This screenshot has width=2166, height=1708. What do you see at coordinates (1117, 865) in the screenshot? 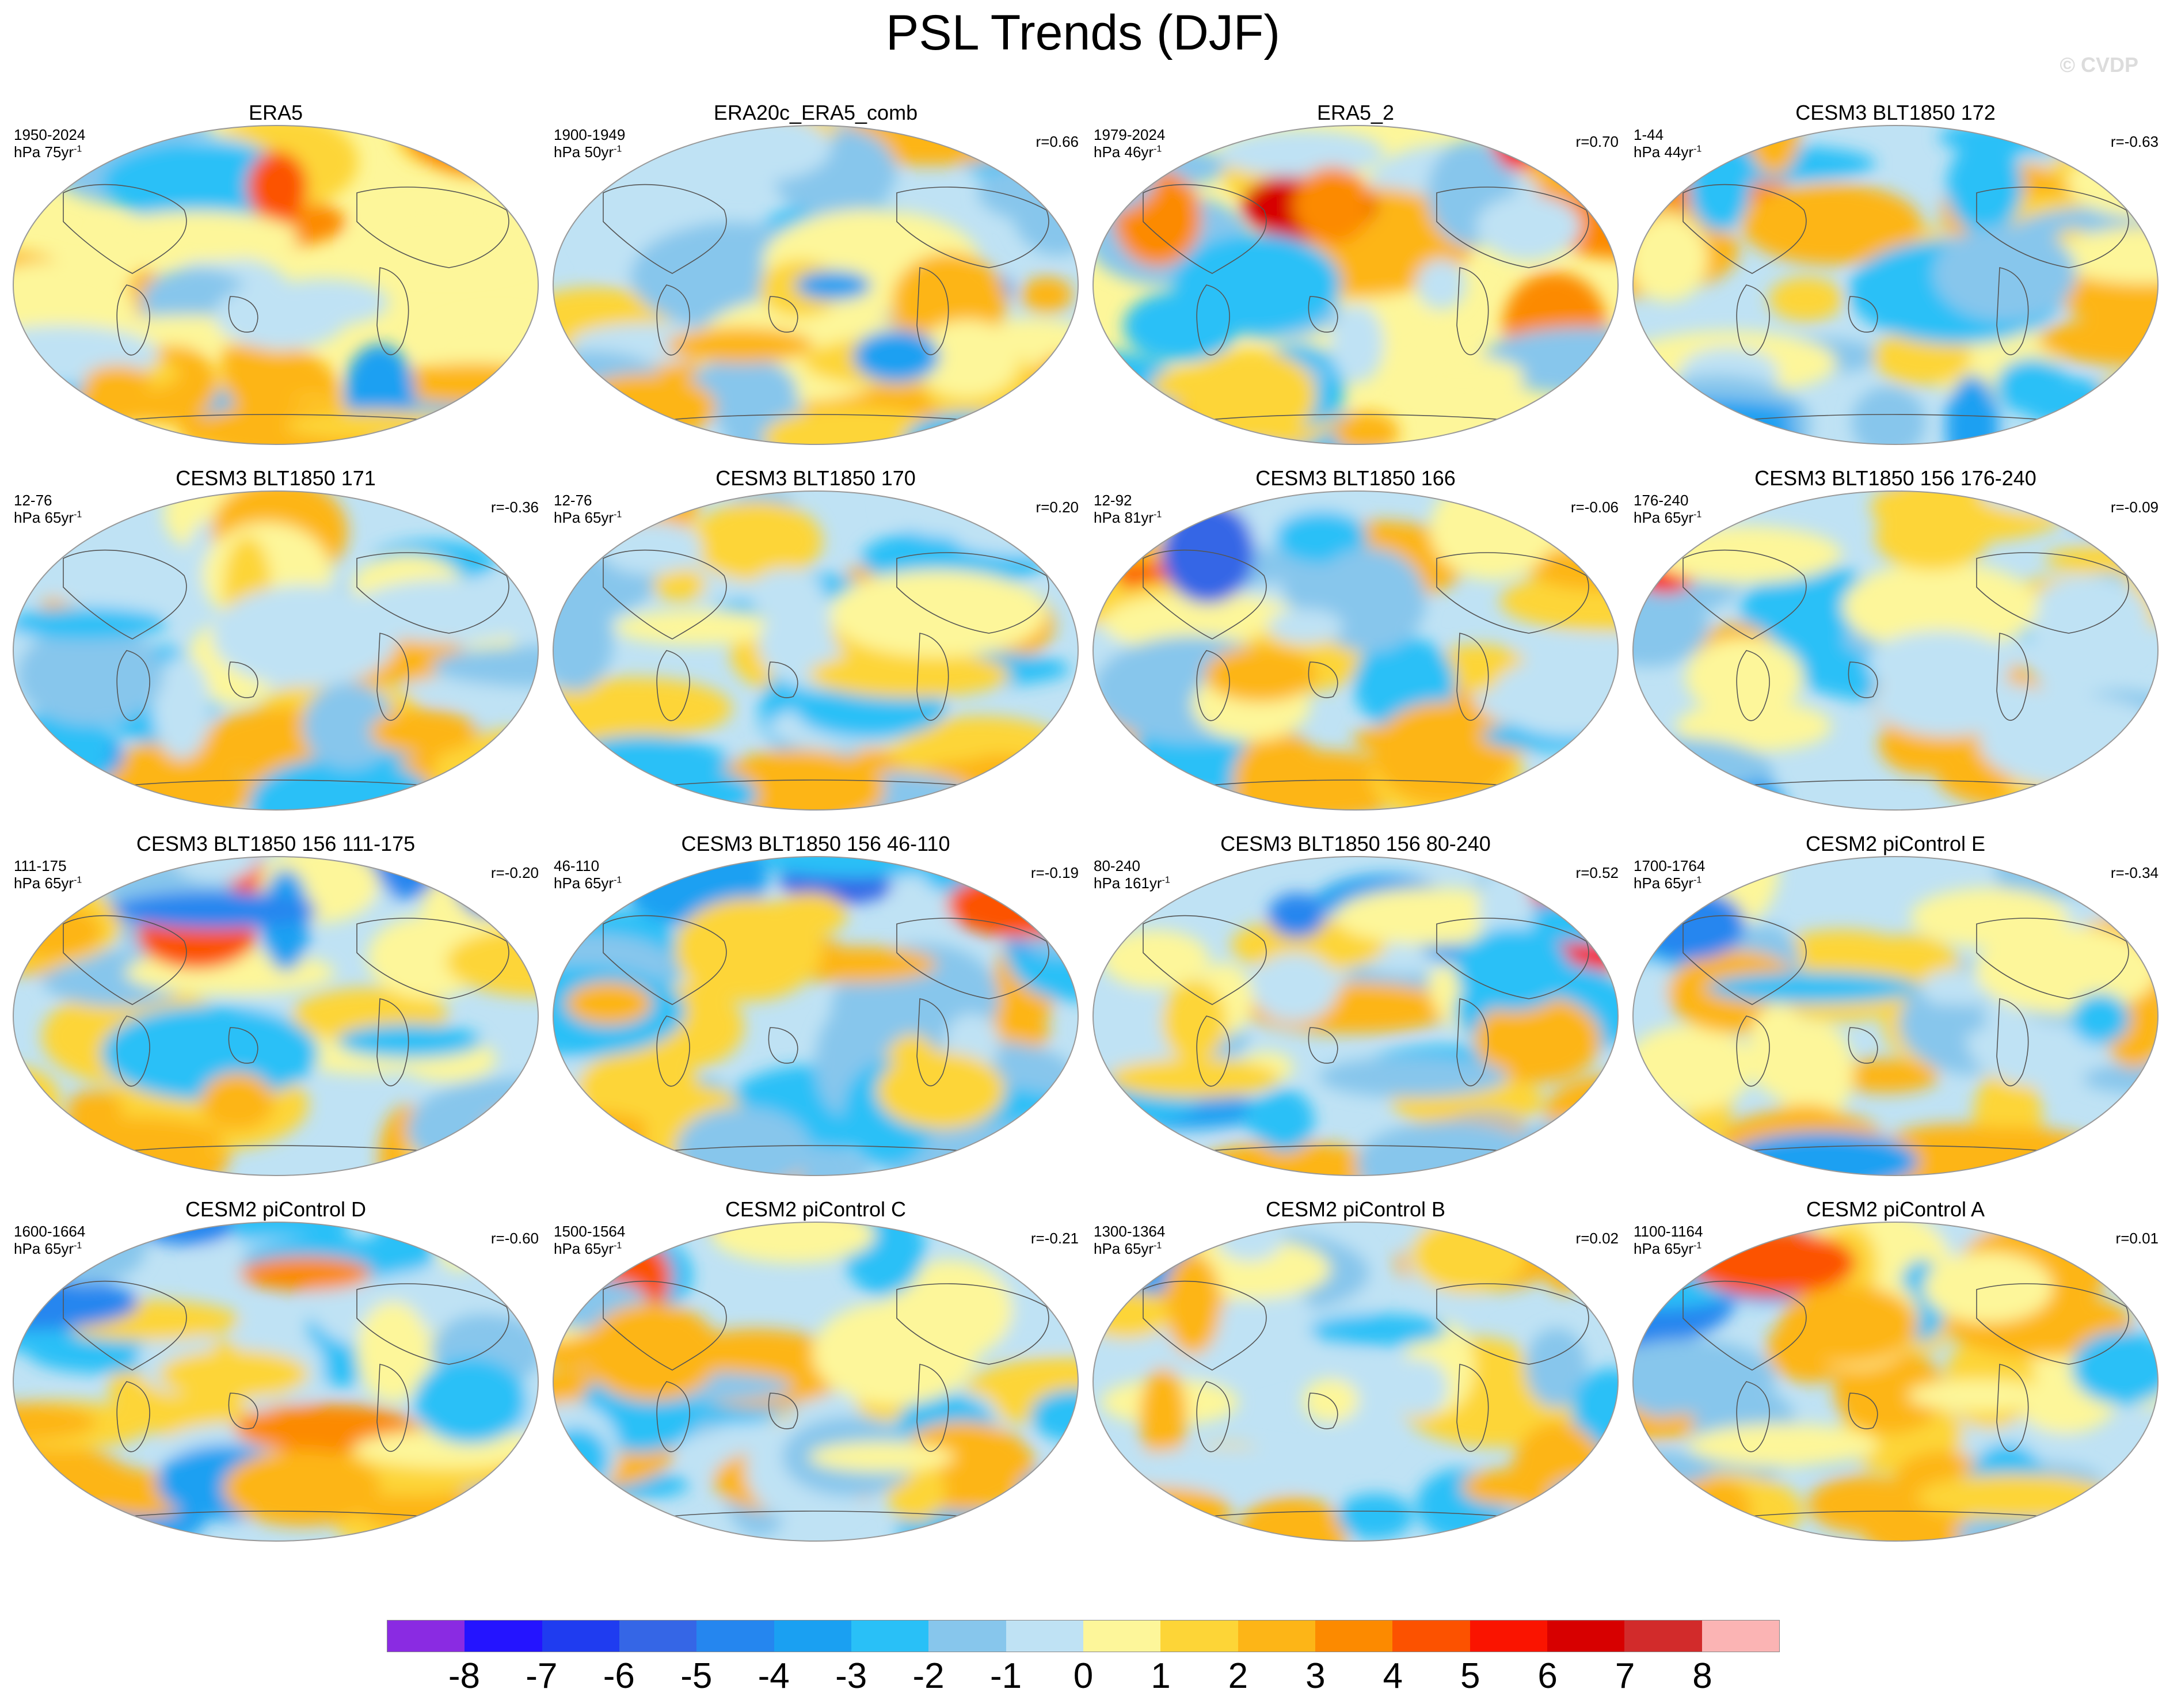
I see `panel-years: 80-240` at bounding box center [1117, 865].